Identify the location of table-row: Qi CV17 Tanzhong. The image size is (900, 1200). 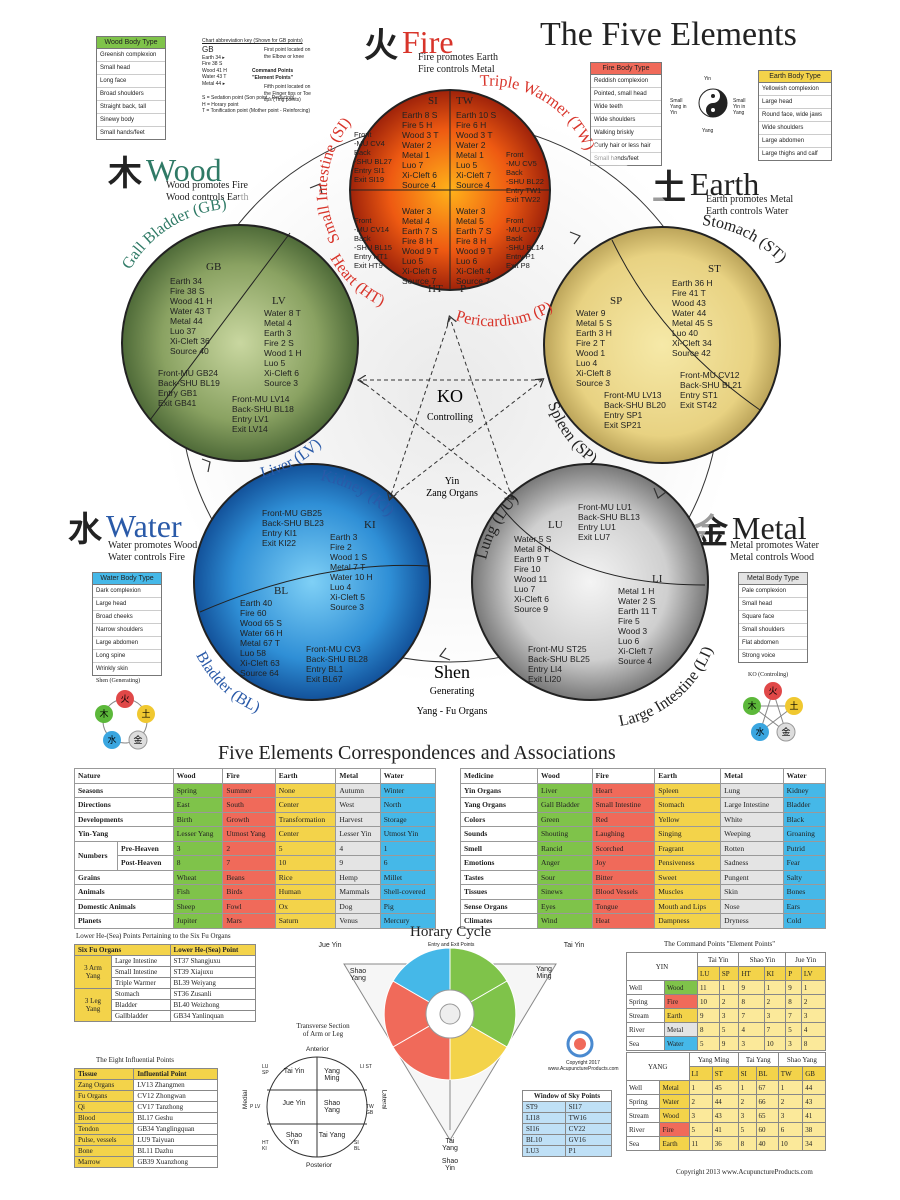
(145, 1107).